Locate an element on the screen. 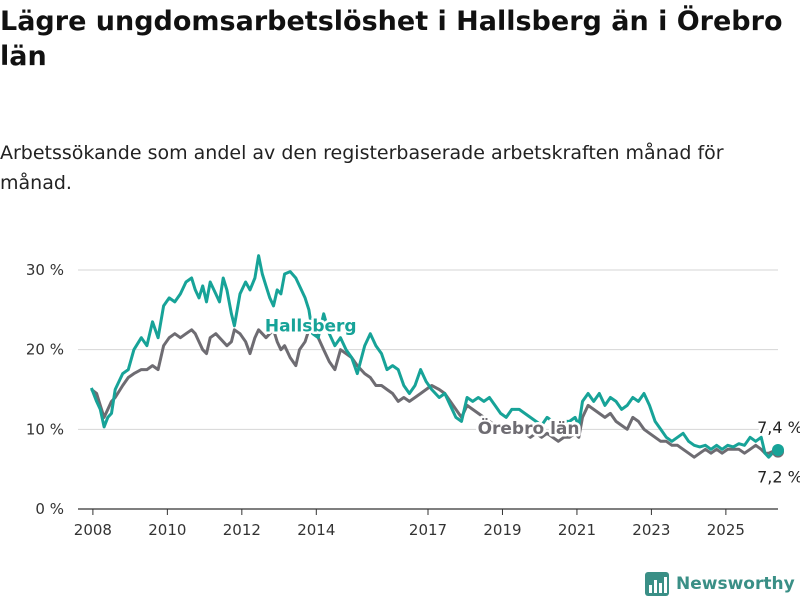 This screenshot has width=800, height=600. brand-logo: Newsworthy is located at coordinates (719, 584).